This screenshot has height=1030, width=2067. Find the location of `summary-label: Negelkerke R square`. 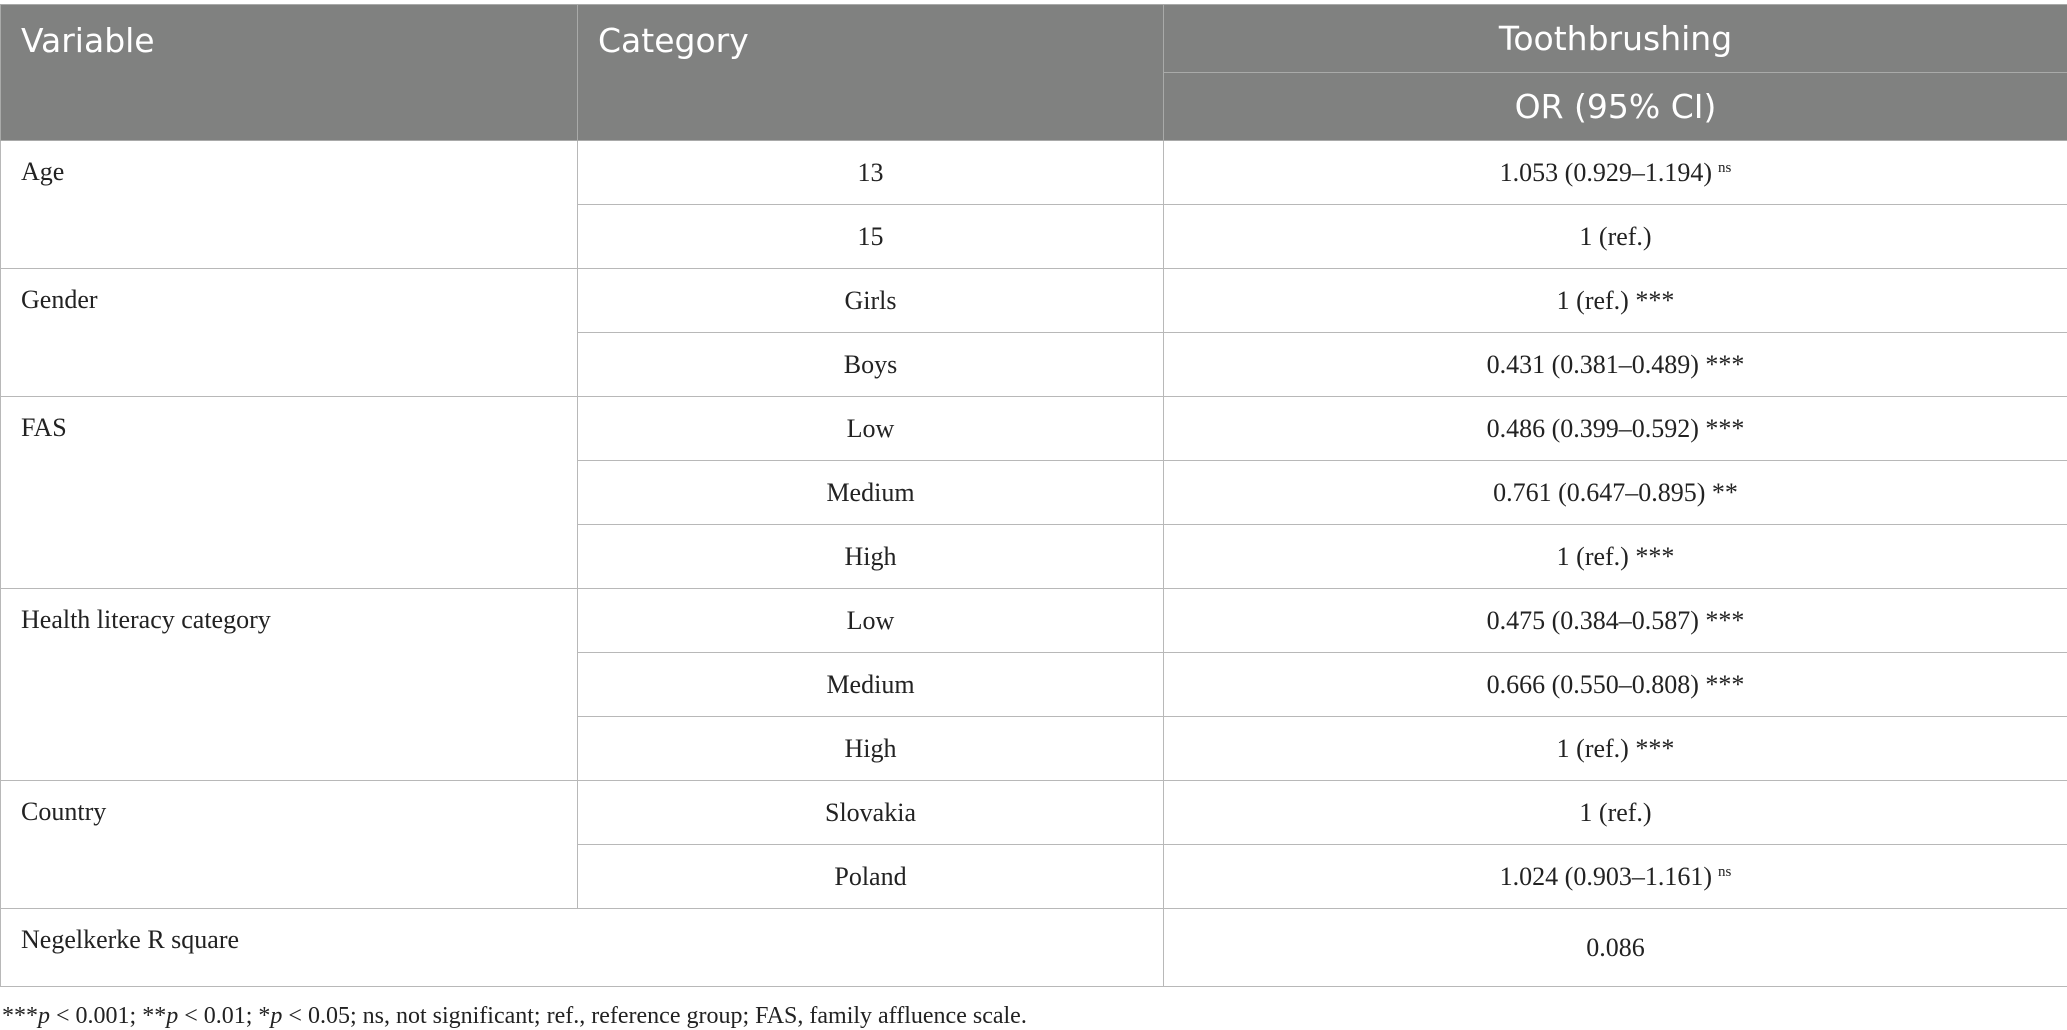

summary-label: Negelkerke R square is located at coordinates (582, 948).